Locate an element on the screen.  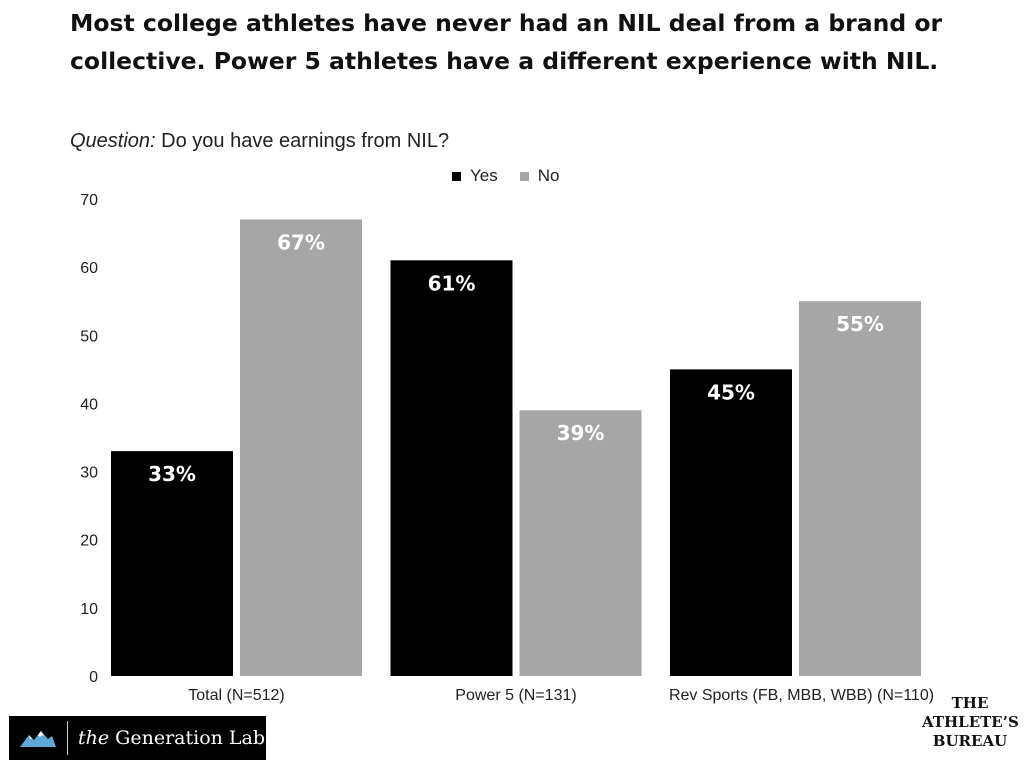
data-label: 67% is located at coordinates (301, 242).